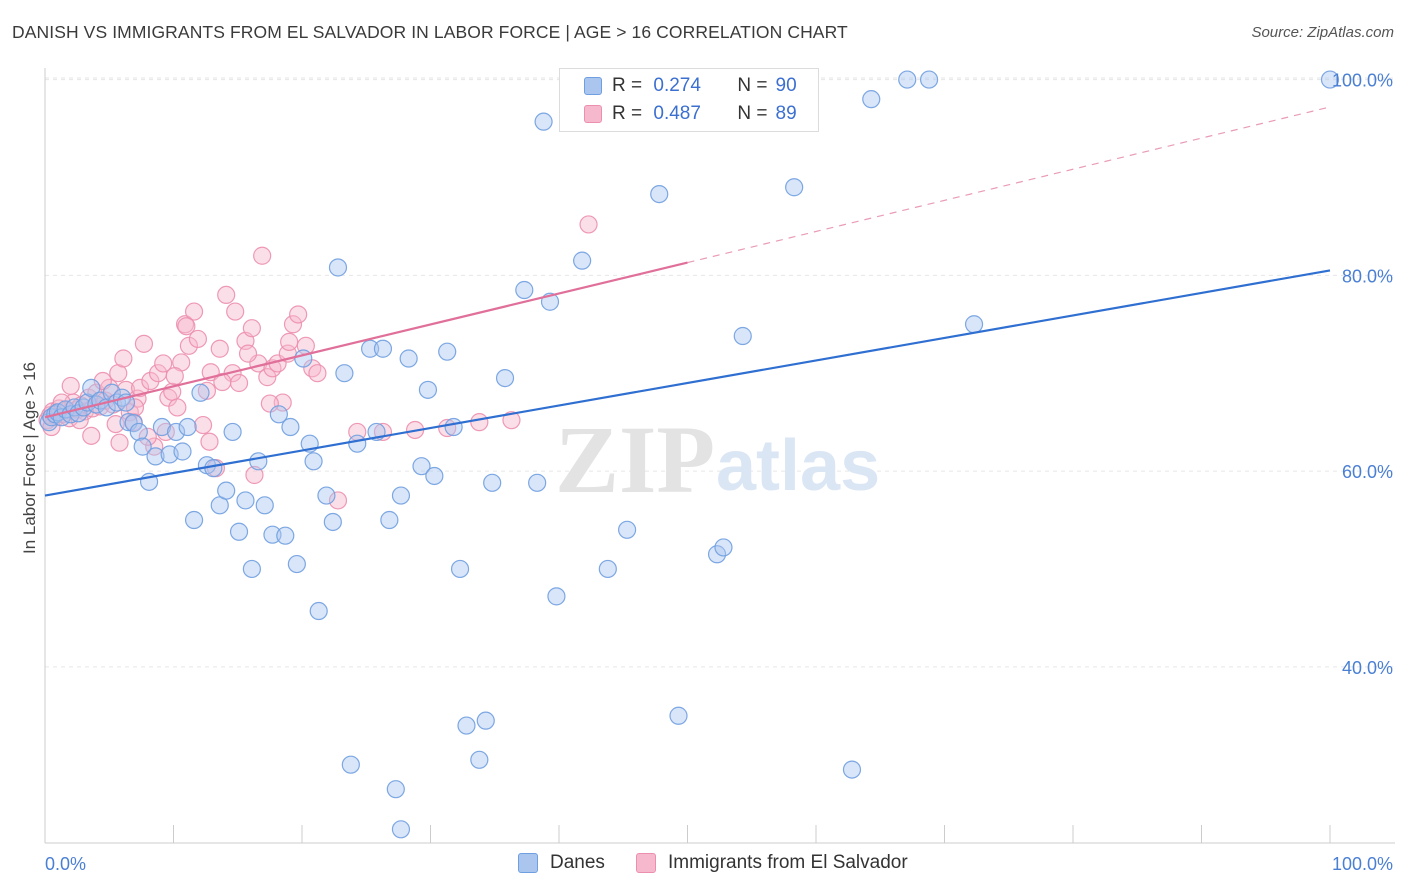 The image size is (1406, 892). I want to click on legend-row-danes: R = 0.274 N = 90, so click(690, 86).